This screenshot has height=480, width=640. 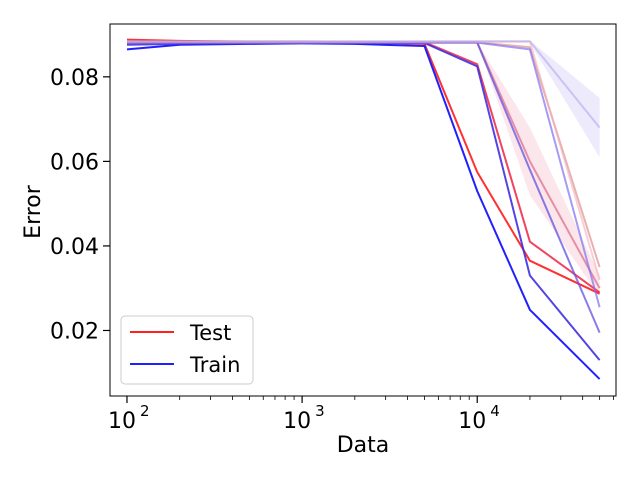 I want to click on y-tick-label: 0.08, so click(x=74, y=78).